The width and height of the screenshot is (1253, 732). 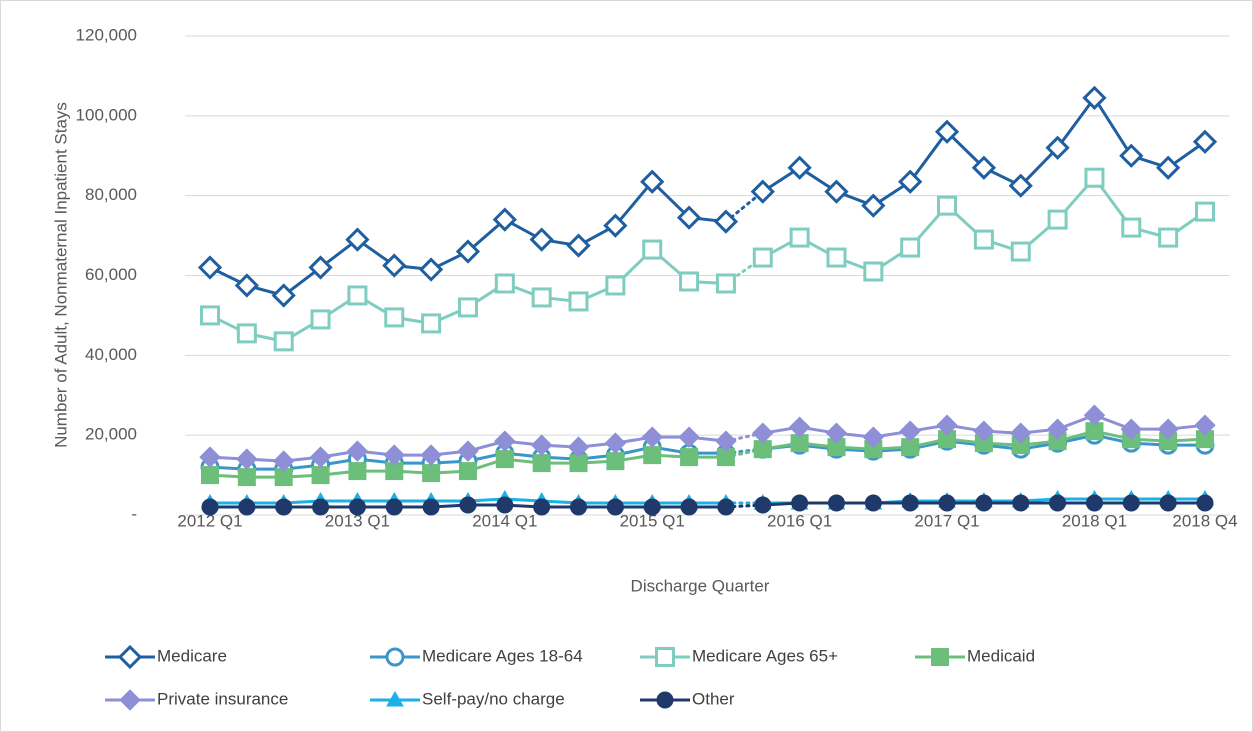 I want to click on x-axis-title: Discharge Quarter, so click(x=700, y=585).